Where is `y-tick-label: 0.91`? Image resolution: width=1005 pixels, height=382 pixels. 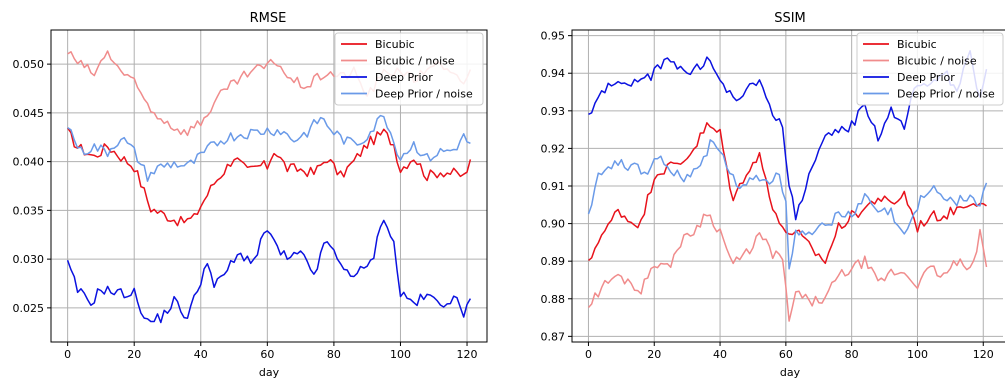
y-tick-label: 0.91 is located at coordinates (553, 186).